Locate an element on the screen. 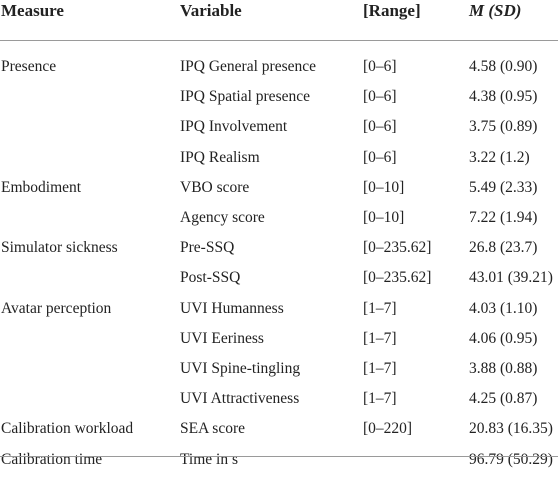 The height and width of the screenshot is (485, 558). cell-variable: SEA score is located at coordinates (213, 428).